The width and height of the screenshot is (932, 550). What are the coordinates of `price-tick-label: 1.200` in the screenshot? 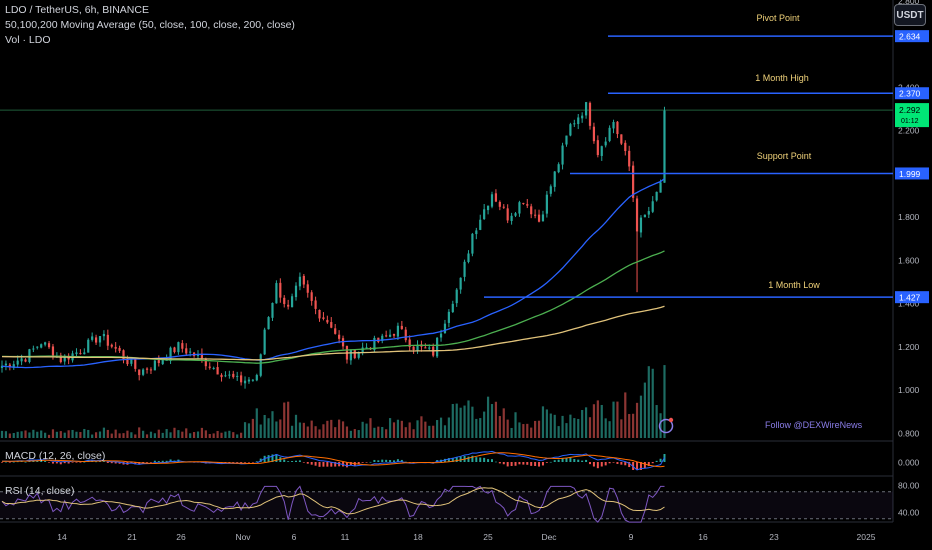 It's located at (909, 347).